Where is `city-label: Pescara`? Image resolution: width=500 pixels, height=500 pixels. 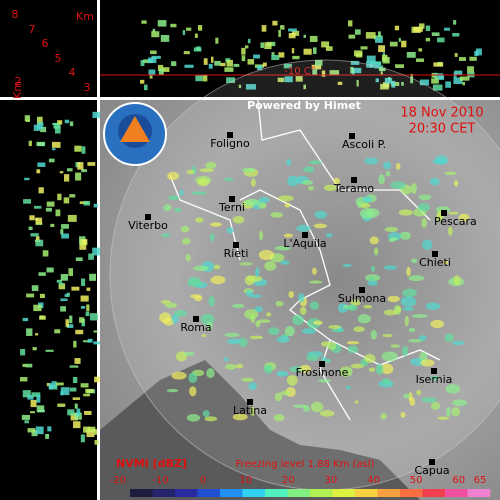
city-label: Pescara is located at coordinates (455, 221).